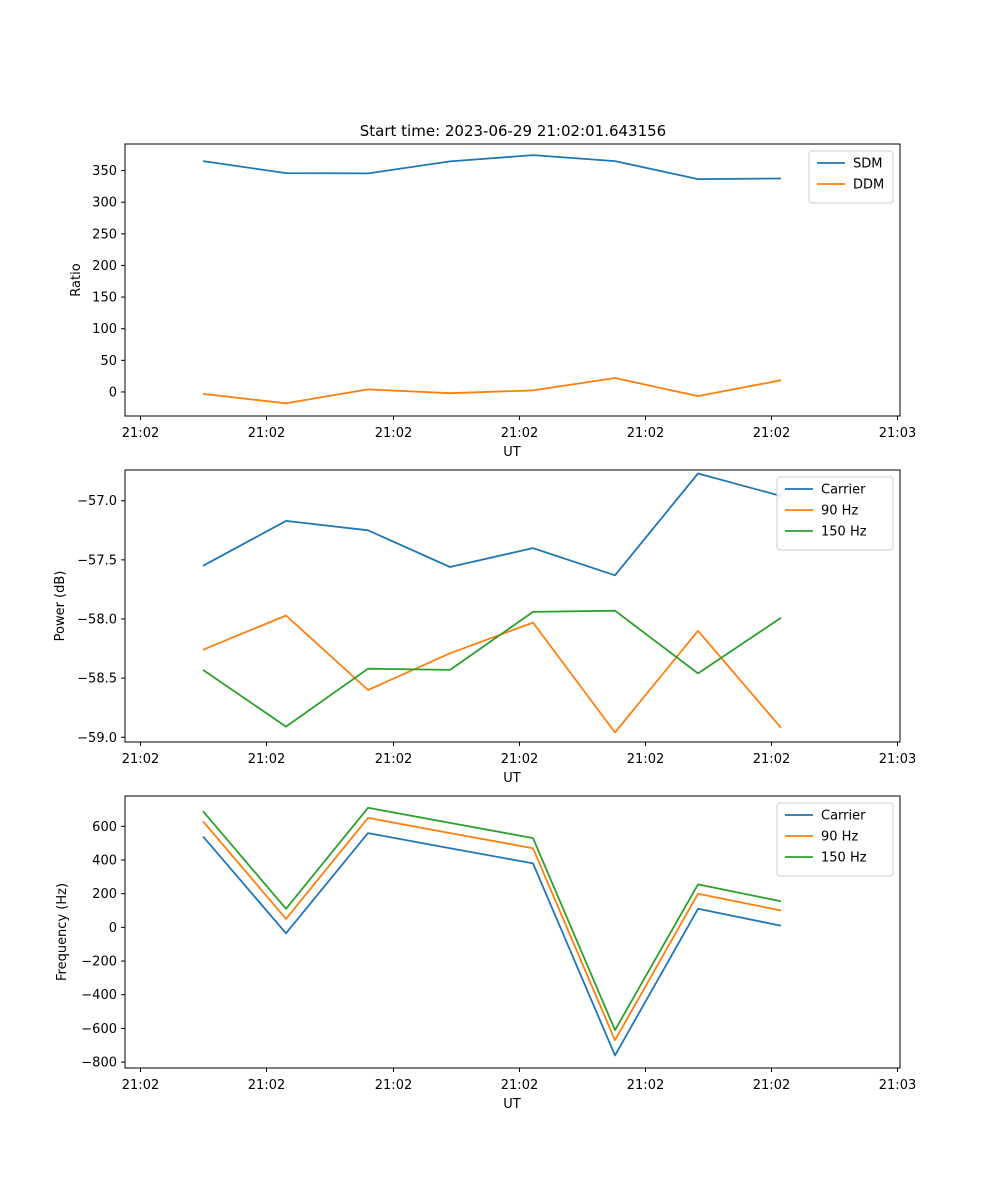 This screenshot has width=1000, height=1200. Describe the element at coordinates (104, 894) in the screenshot. I see `frequency-y-tick-label: 200` at that location.